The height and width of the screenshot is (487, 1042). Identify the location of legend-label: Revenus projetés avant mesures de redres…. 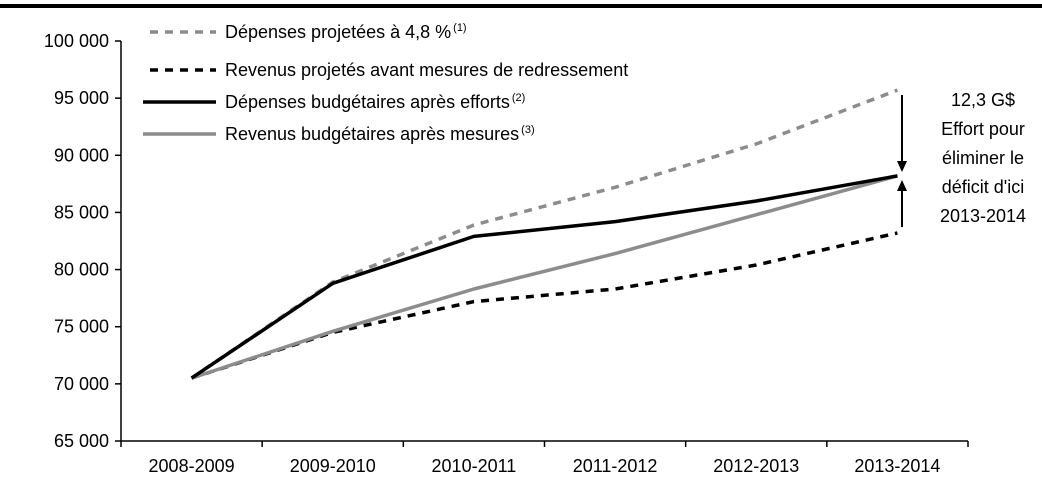
(426, 70).